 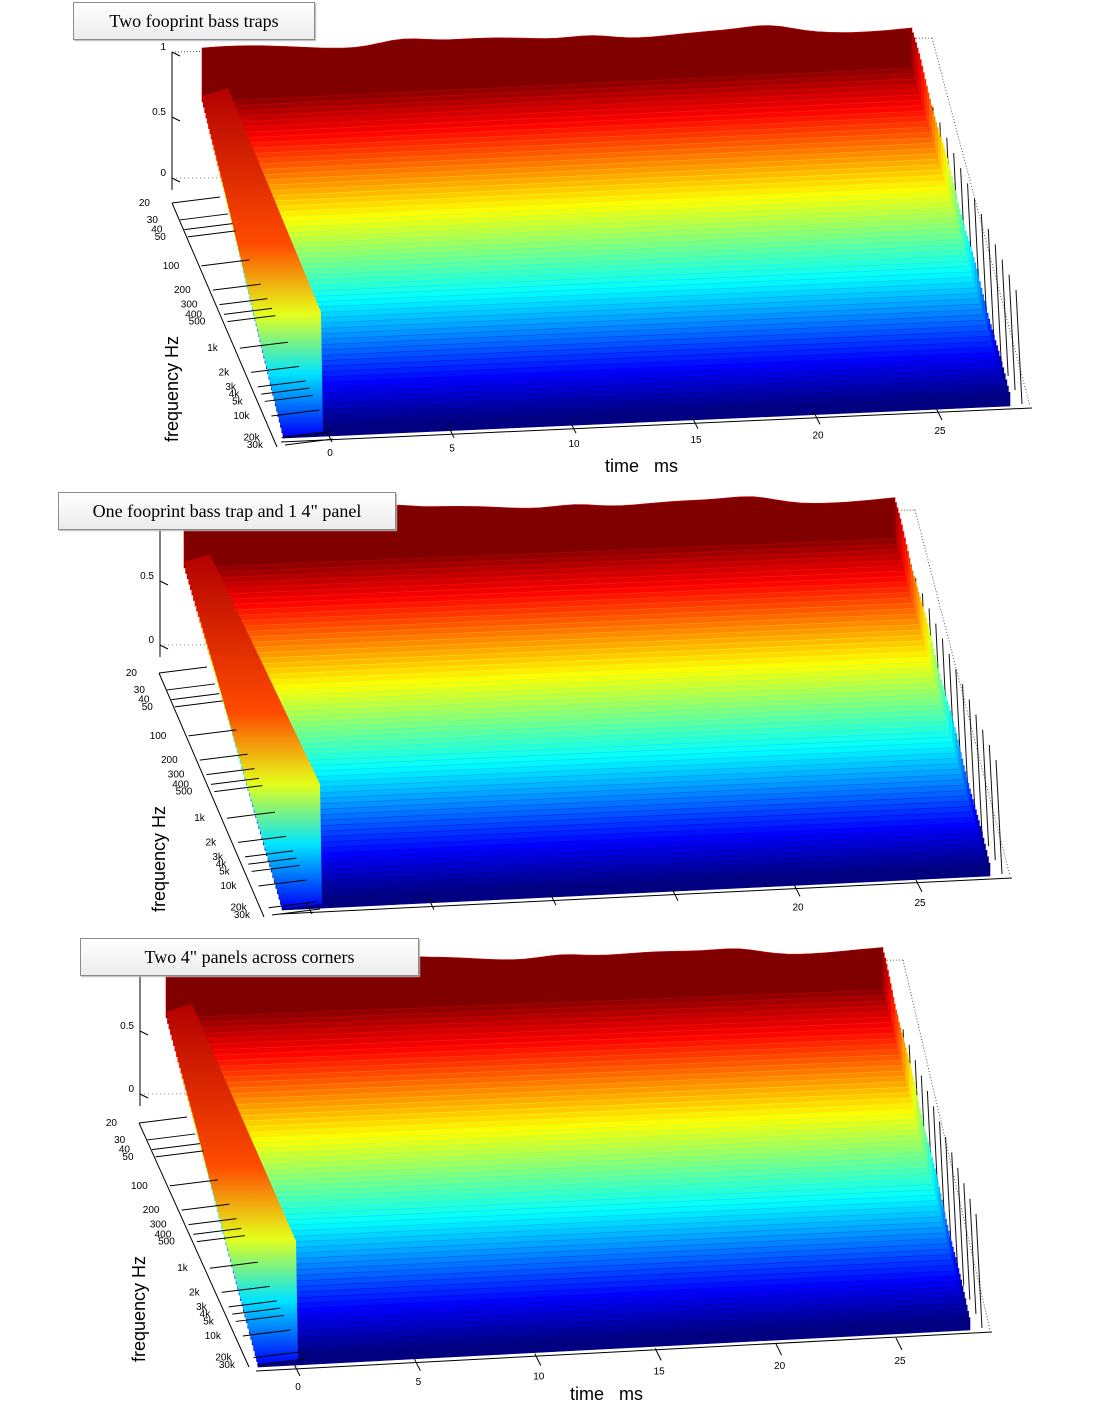 I want to click on frequency-tick-label: 100, so click(x=139, y=1186).